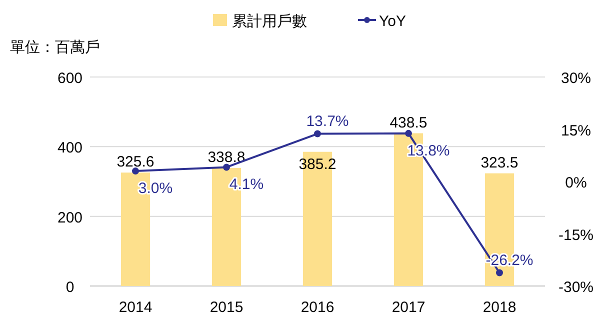  What do you see at coordinates (227, 307) in the screenshot?
I see `x-tick-label: 2015` at bounding box center [227, 307].